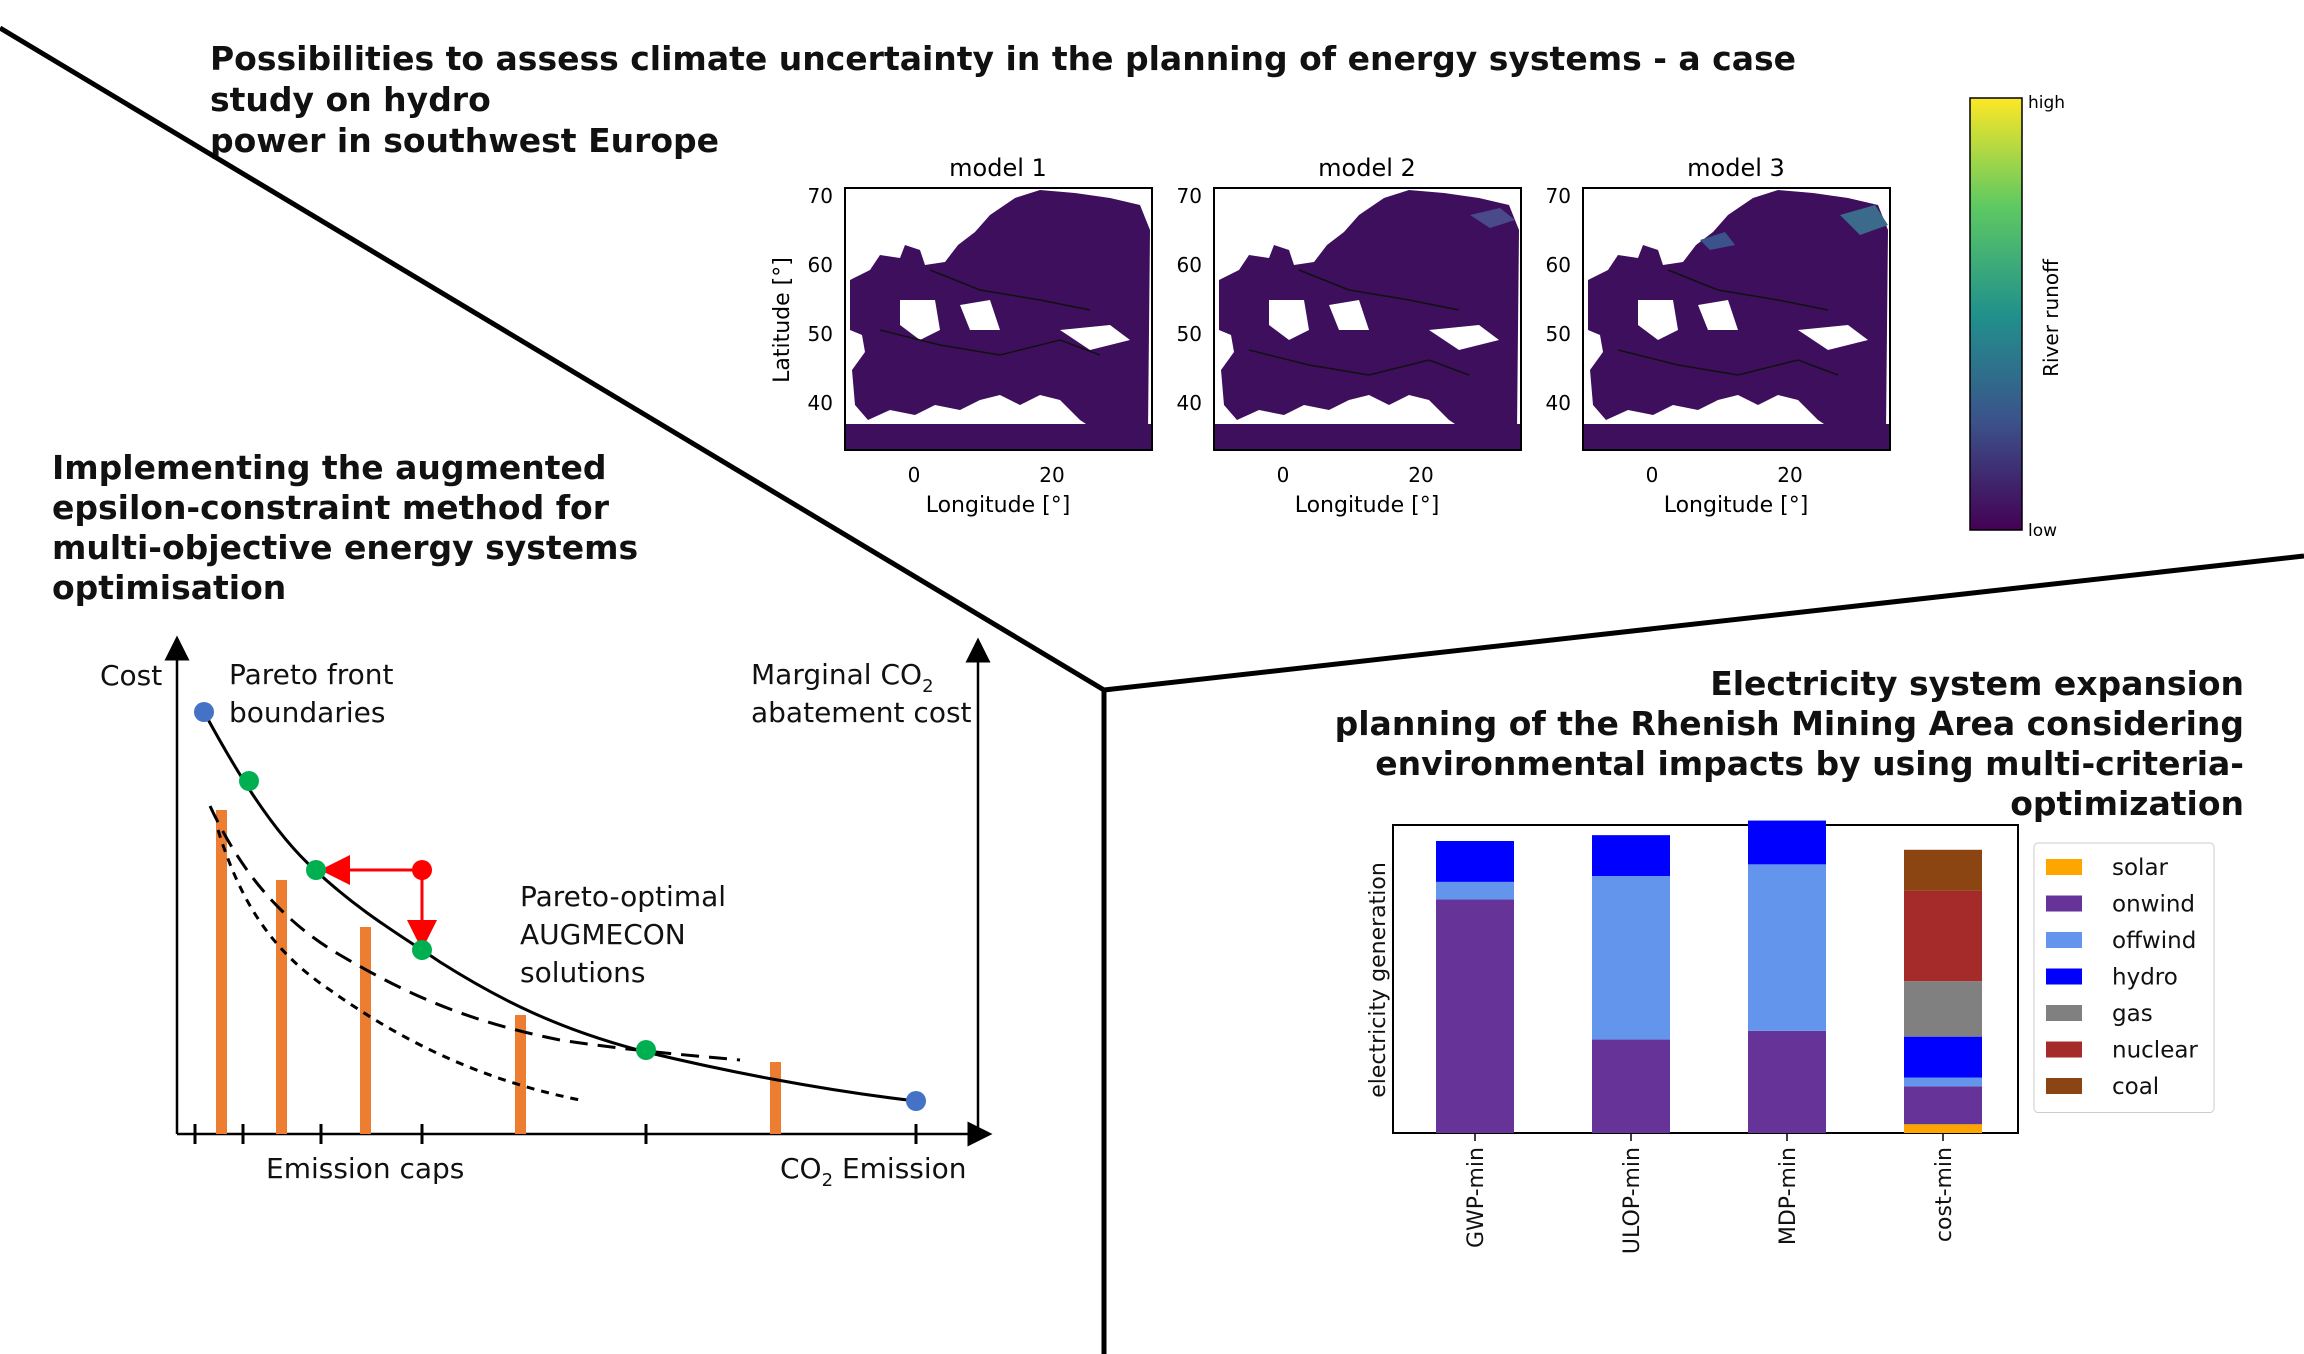 This screenshot has height=1354, width=2304. I want to click on abatement-cost-bars, so click(498, 972).